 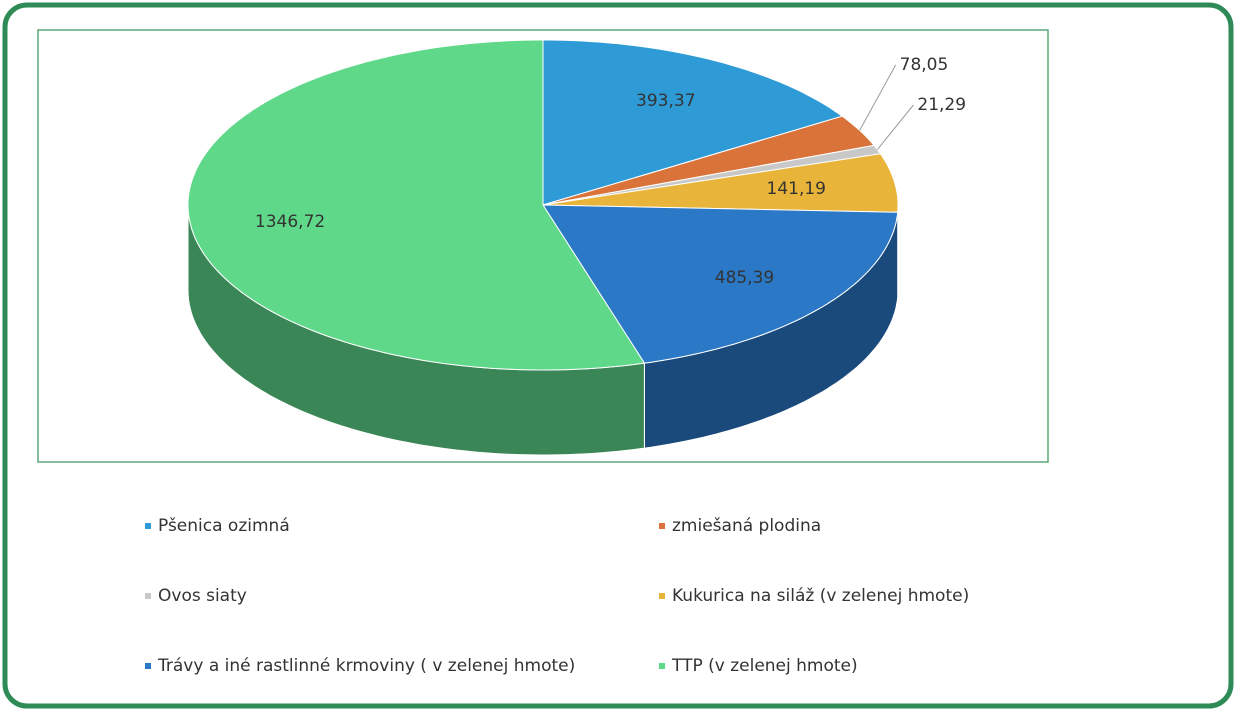 I want to click on data-label: 485,39, so click(x=744, y=278).